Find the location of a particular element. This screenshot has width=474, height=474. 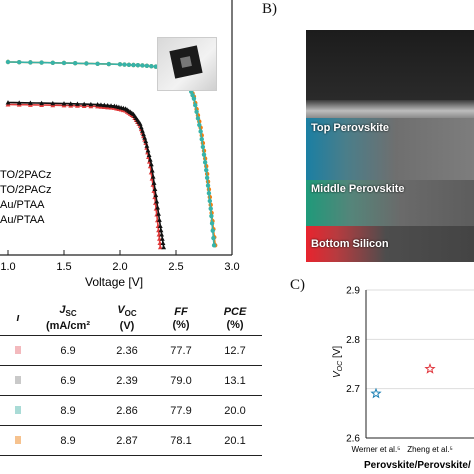

table-cell: 77.7 is located at coordinates (181, 351).